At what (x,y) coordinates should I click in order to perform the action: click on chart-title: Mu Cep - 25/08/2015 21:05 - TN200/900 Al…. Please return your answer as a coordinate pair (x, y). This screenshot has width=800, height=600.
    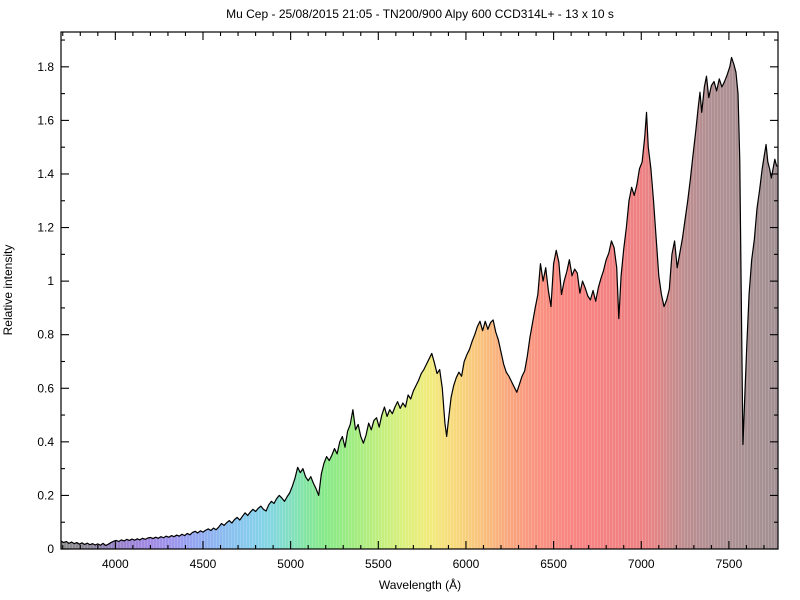
    Looking at the image, I should click on (420, 14).